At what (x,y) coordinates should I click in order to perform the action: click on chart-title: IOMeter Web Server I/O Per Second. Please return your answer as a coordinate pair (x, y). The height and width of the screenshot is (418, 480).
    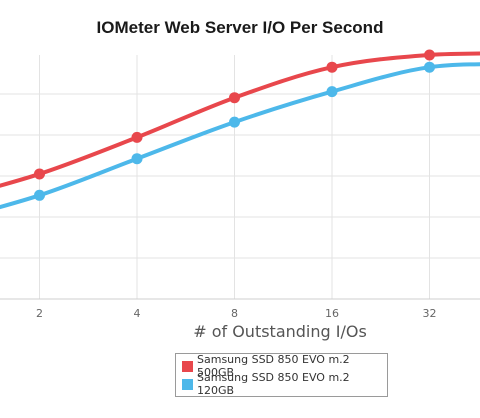
    Looking at the image, I should click on (240, 27).